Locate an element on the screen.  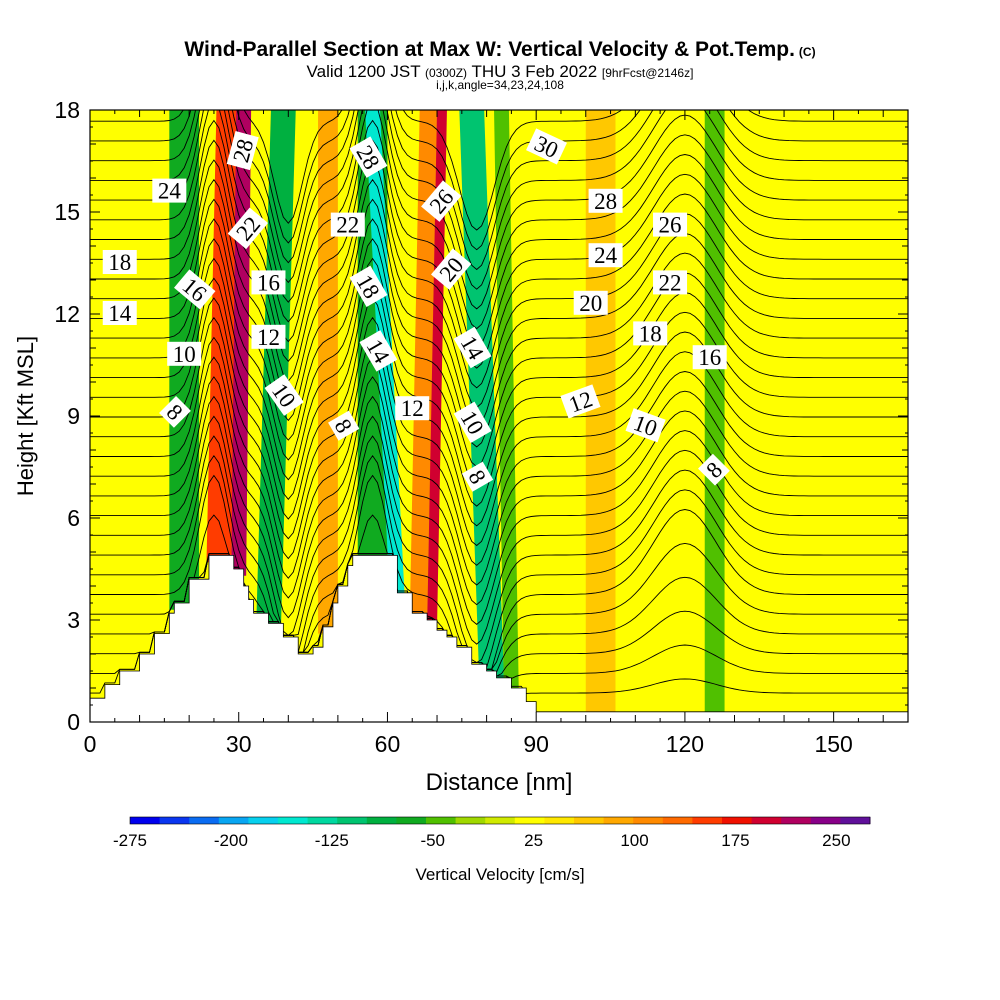
contour-label-text: 22 is located at coordinates (347, 225).